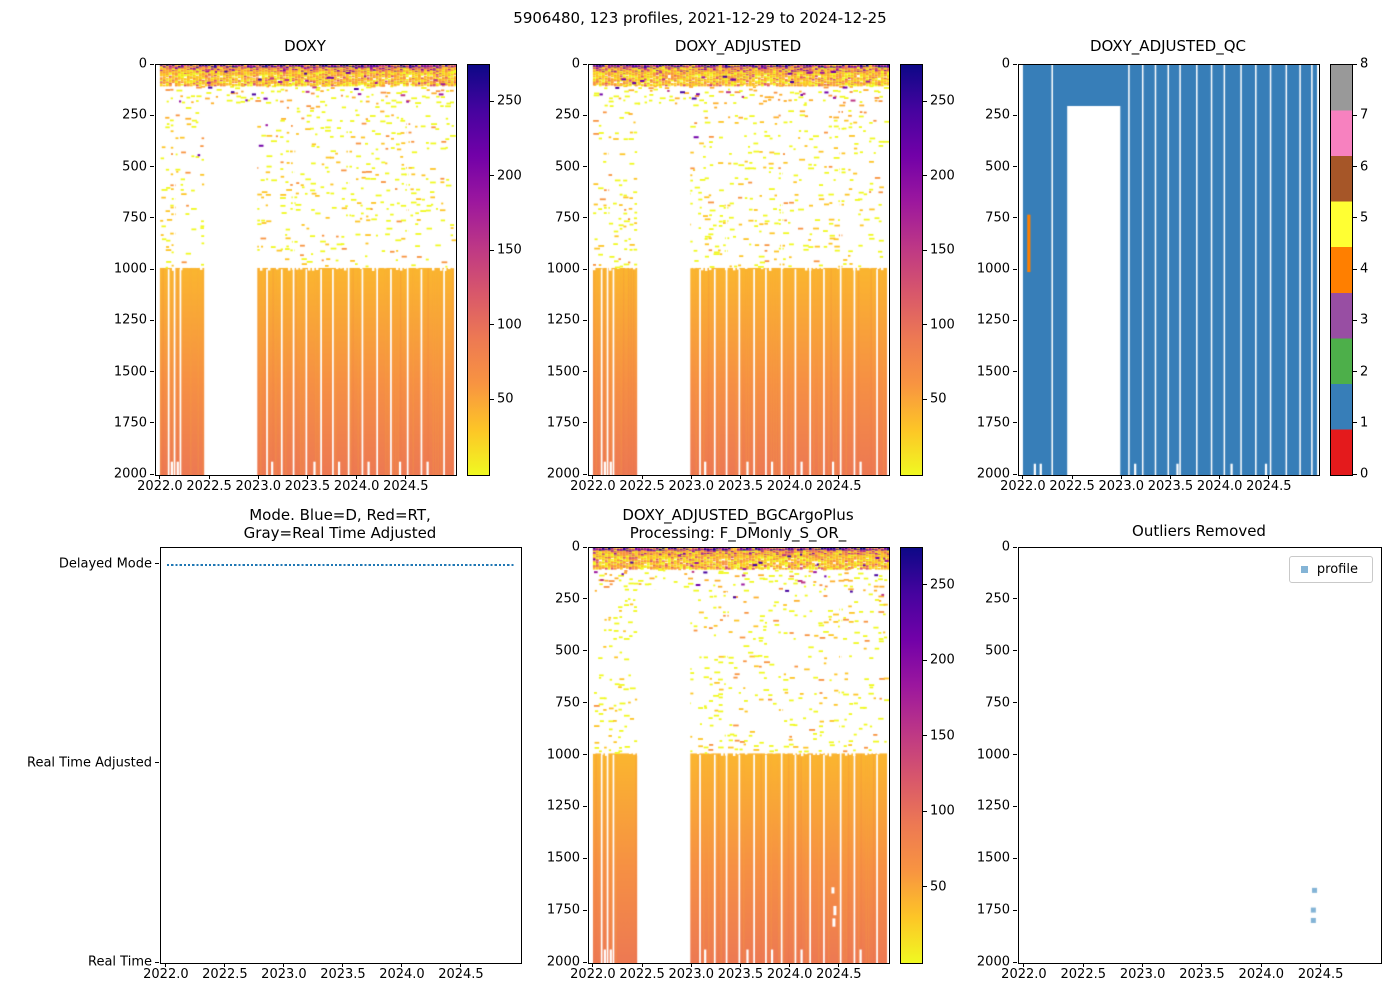  Describe the element at coordinates (134, 115) in the screenshot. I see `y-tick-label: 250` at that location.